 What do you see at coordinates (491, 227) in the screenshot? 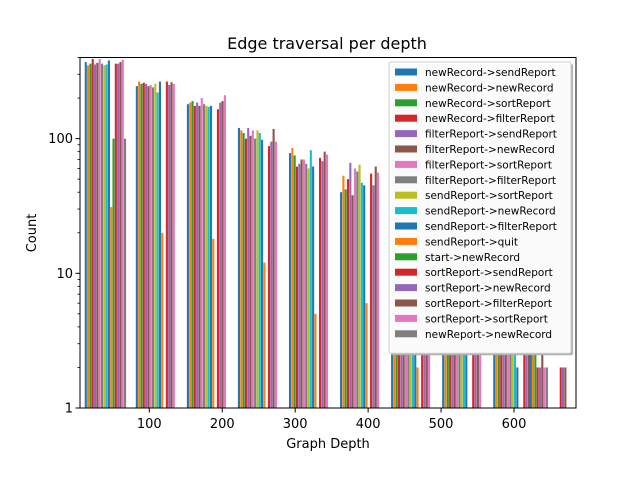
I see `legend-label: sendReport->filterReport` at bounding box center [491, 227].